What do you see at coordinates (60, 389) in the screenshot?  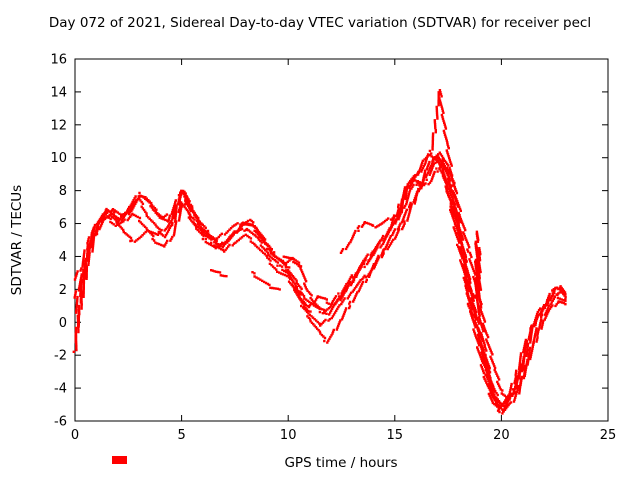 I see `svg-text: -4` at bounding box center [60, 389].